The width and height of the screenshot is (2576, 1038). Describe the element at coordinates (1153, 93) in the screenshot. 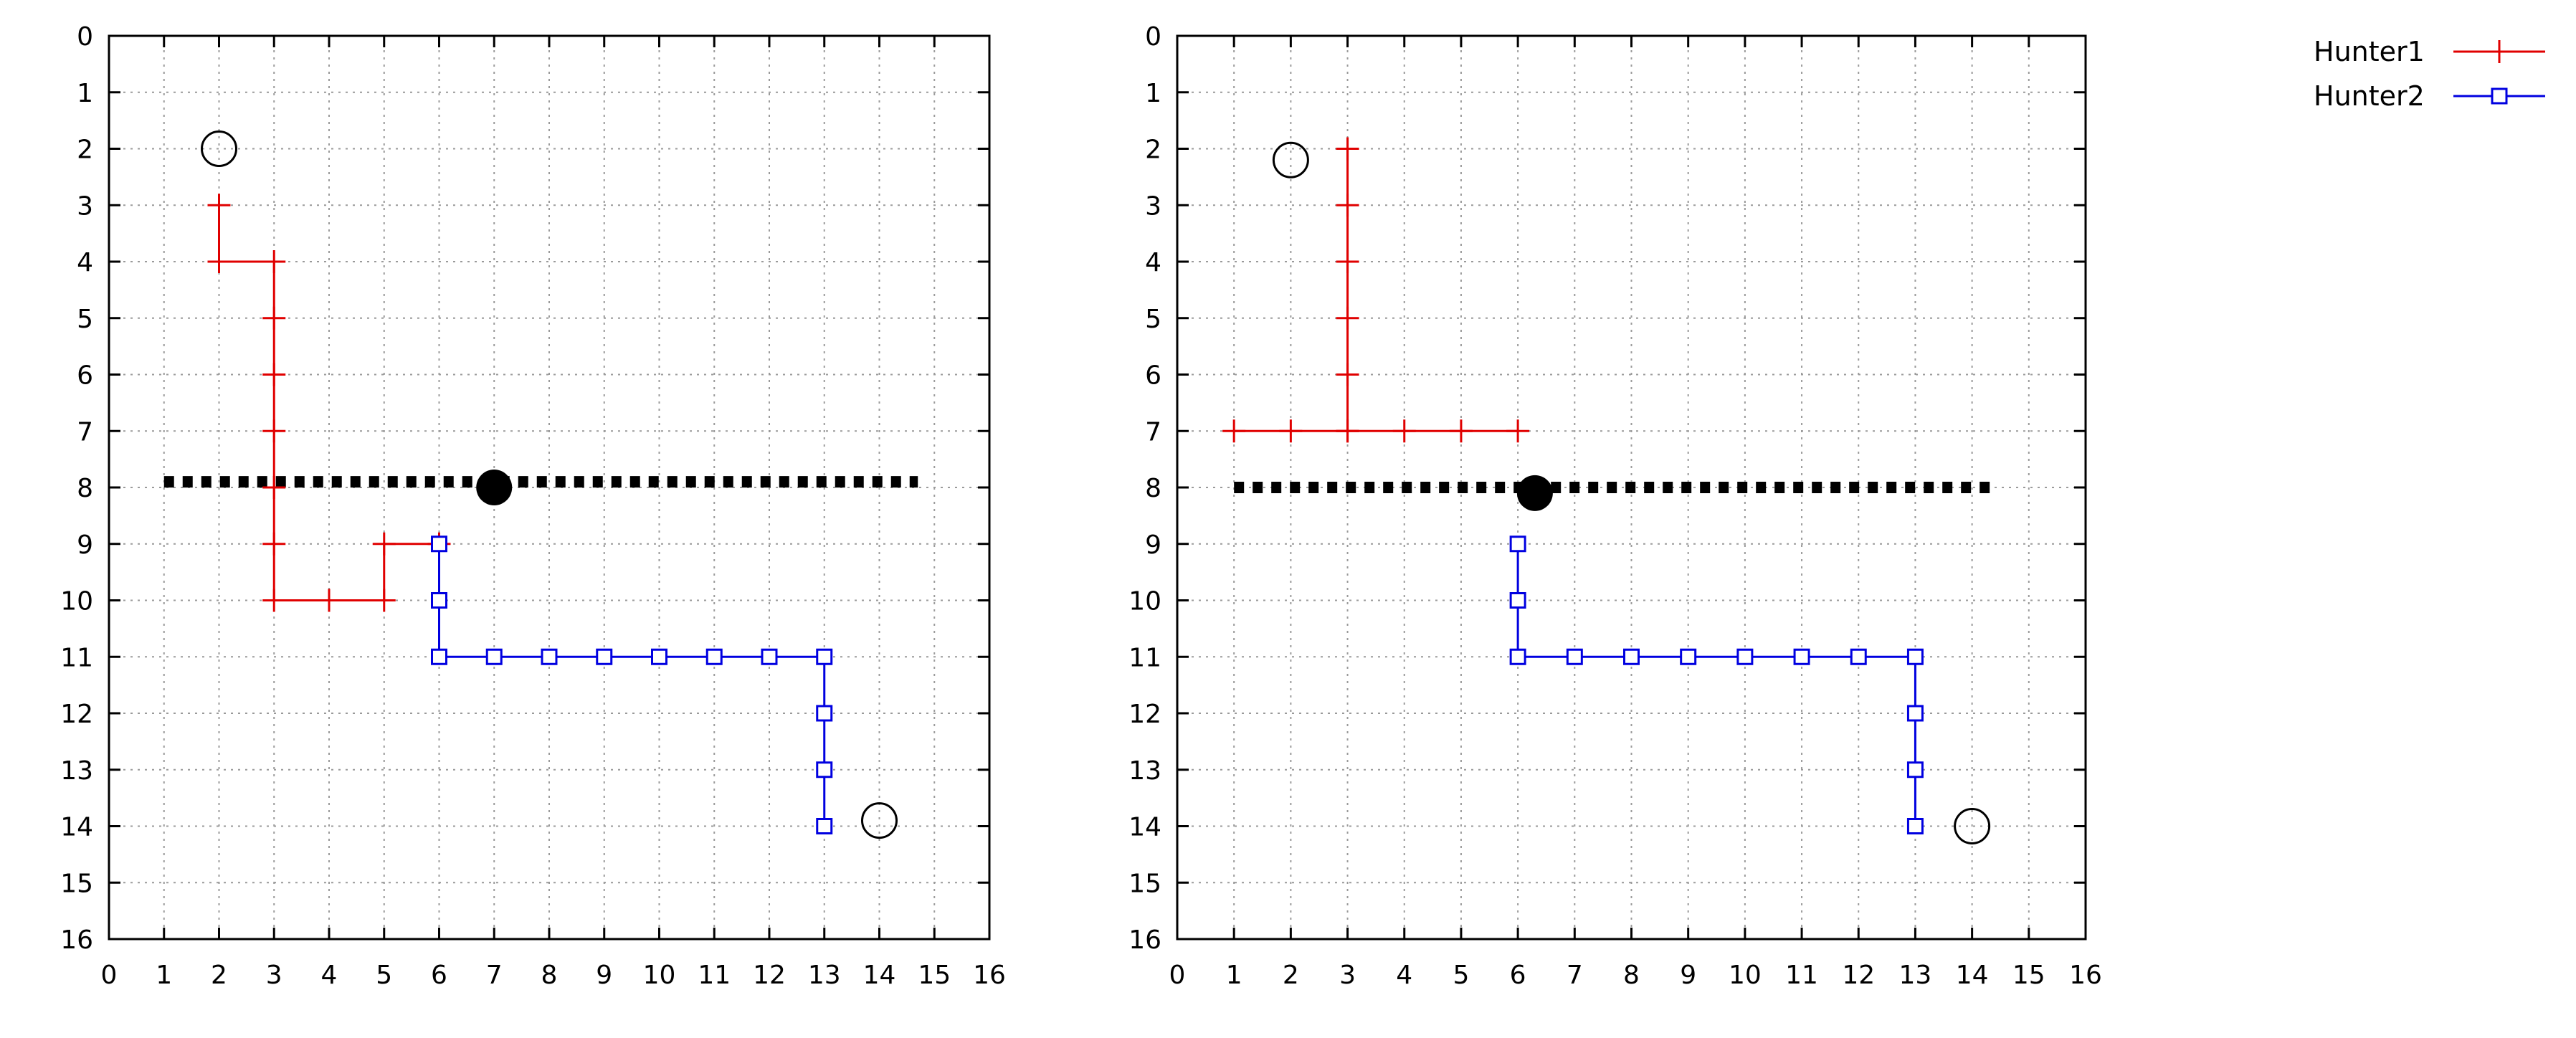

I see `y-tick-label: 1` at that location.